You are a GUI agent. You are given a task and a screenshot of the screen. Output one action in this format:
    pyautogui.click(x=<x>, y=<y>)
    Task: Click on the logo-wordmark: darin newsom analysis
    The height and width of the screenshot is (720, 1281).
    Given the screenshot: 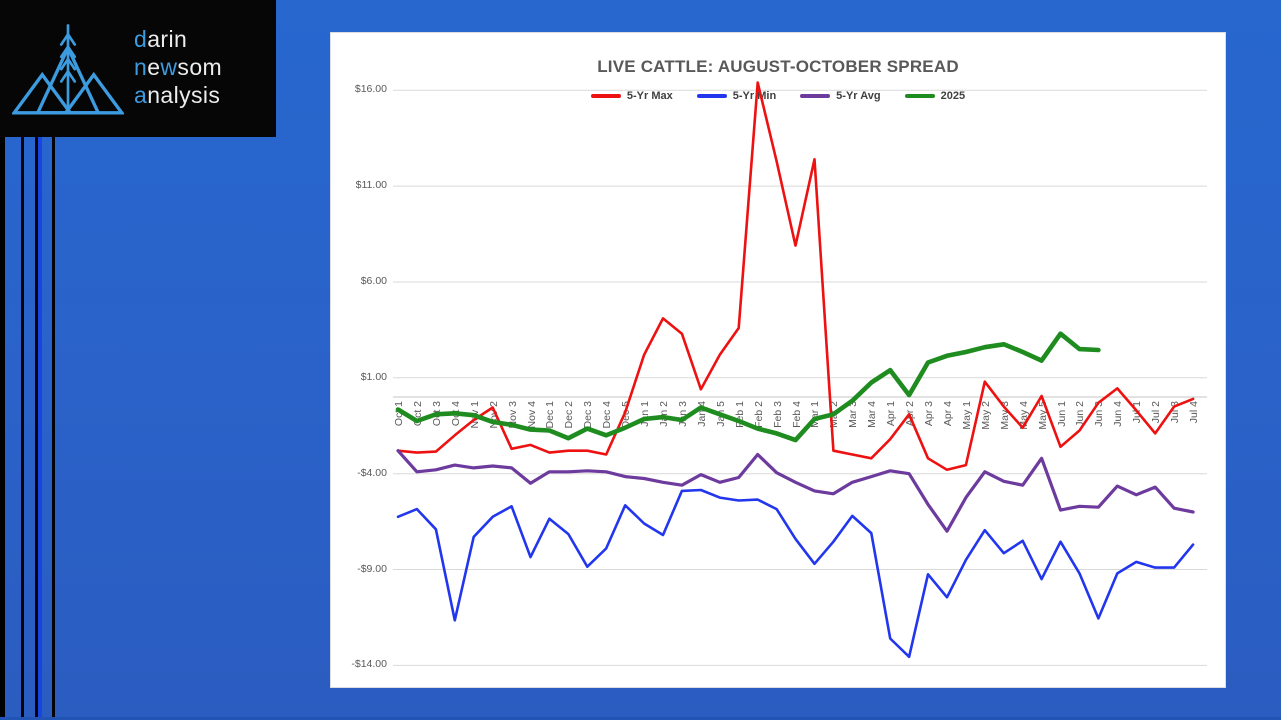 What is the action you would take?
    pyautogui.click(x=178, y=67)
    